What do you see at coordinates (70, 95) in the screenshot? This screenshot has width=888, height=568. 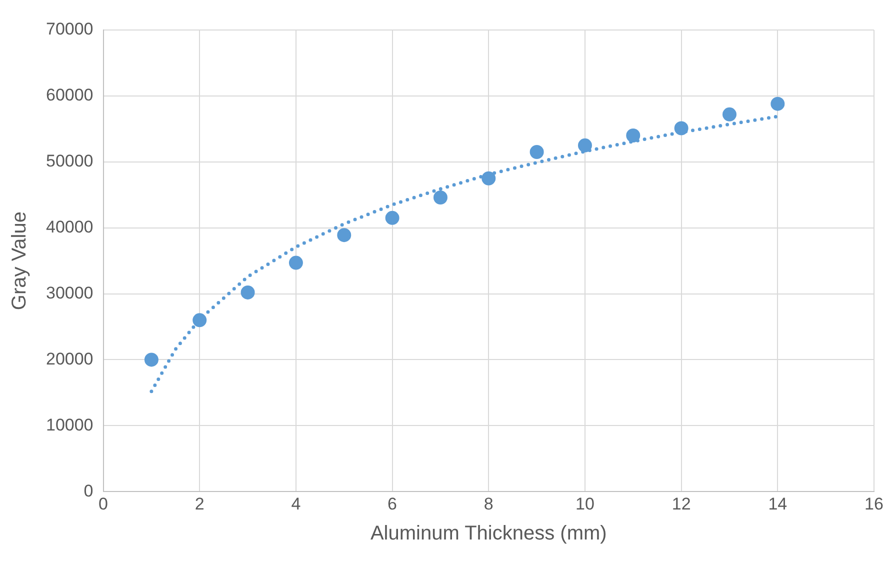 I see `y-tick-label: 60000` at bounding box center [70, 95].